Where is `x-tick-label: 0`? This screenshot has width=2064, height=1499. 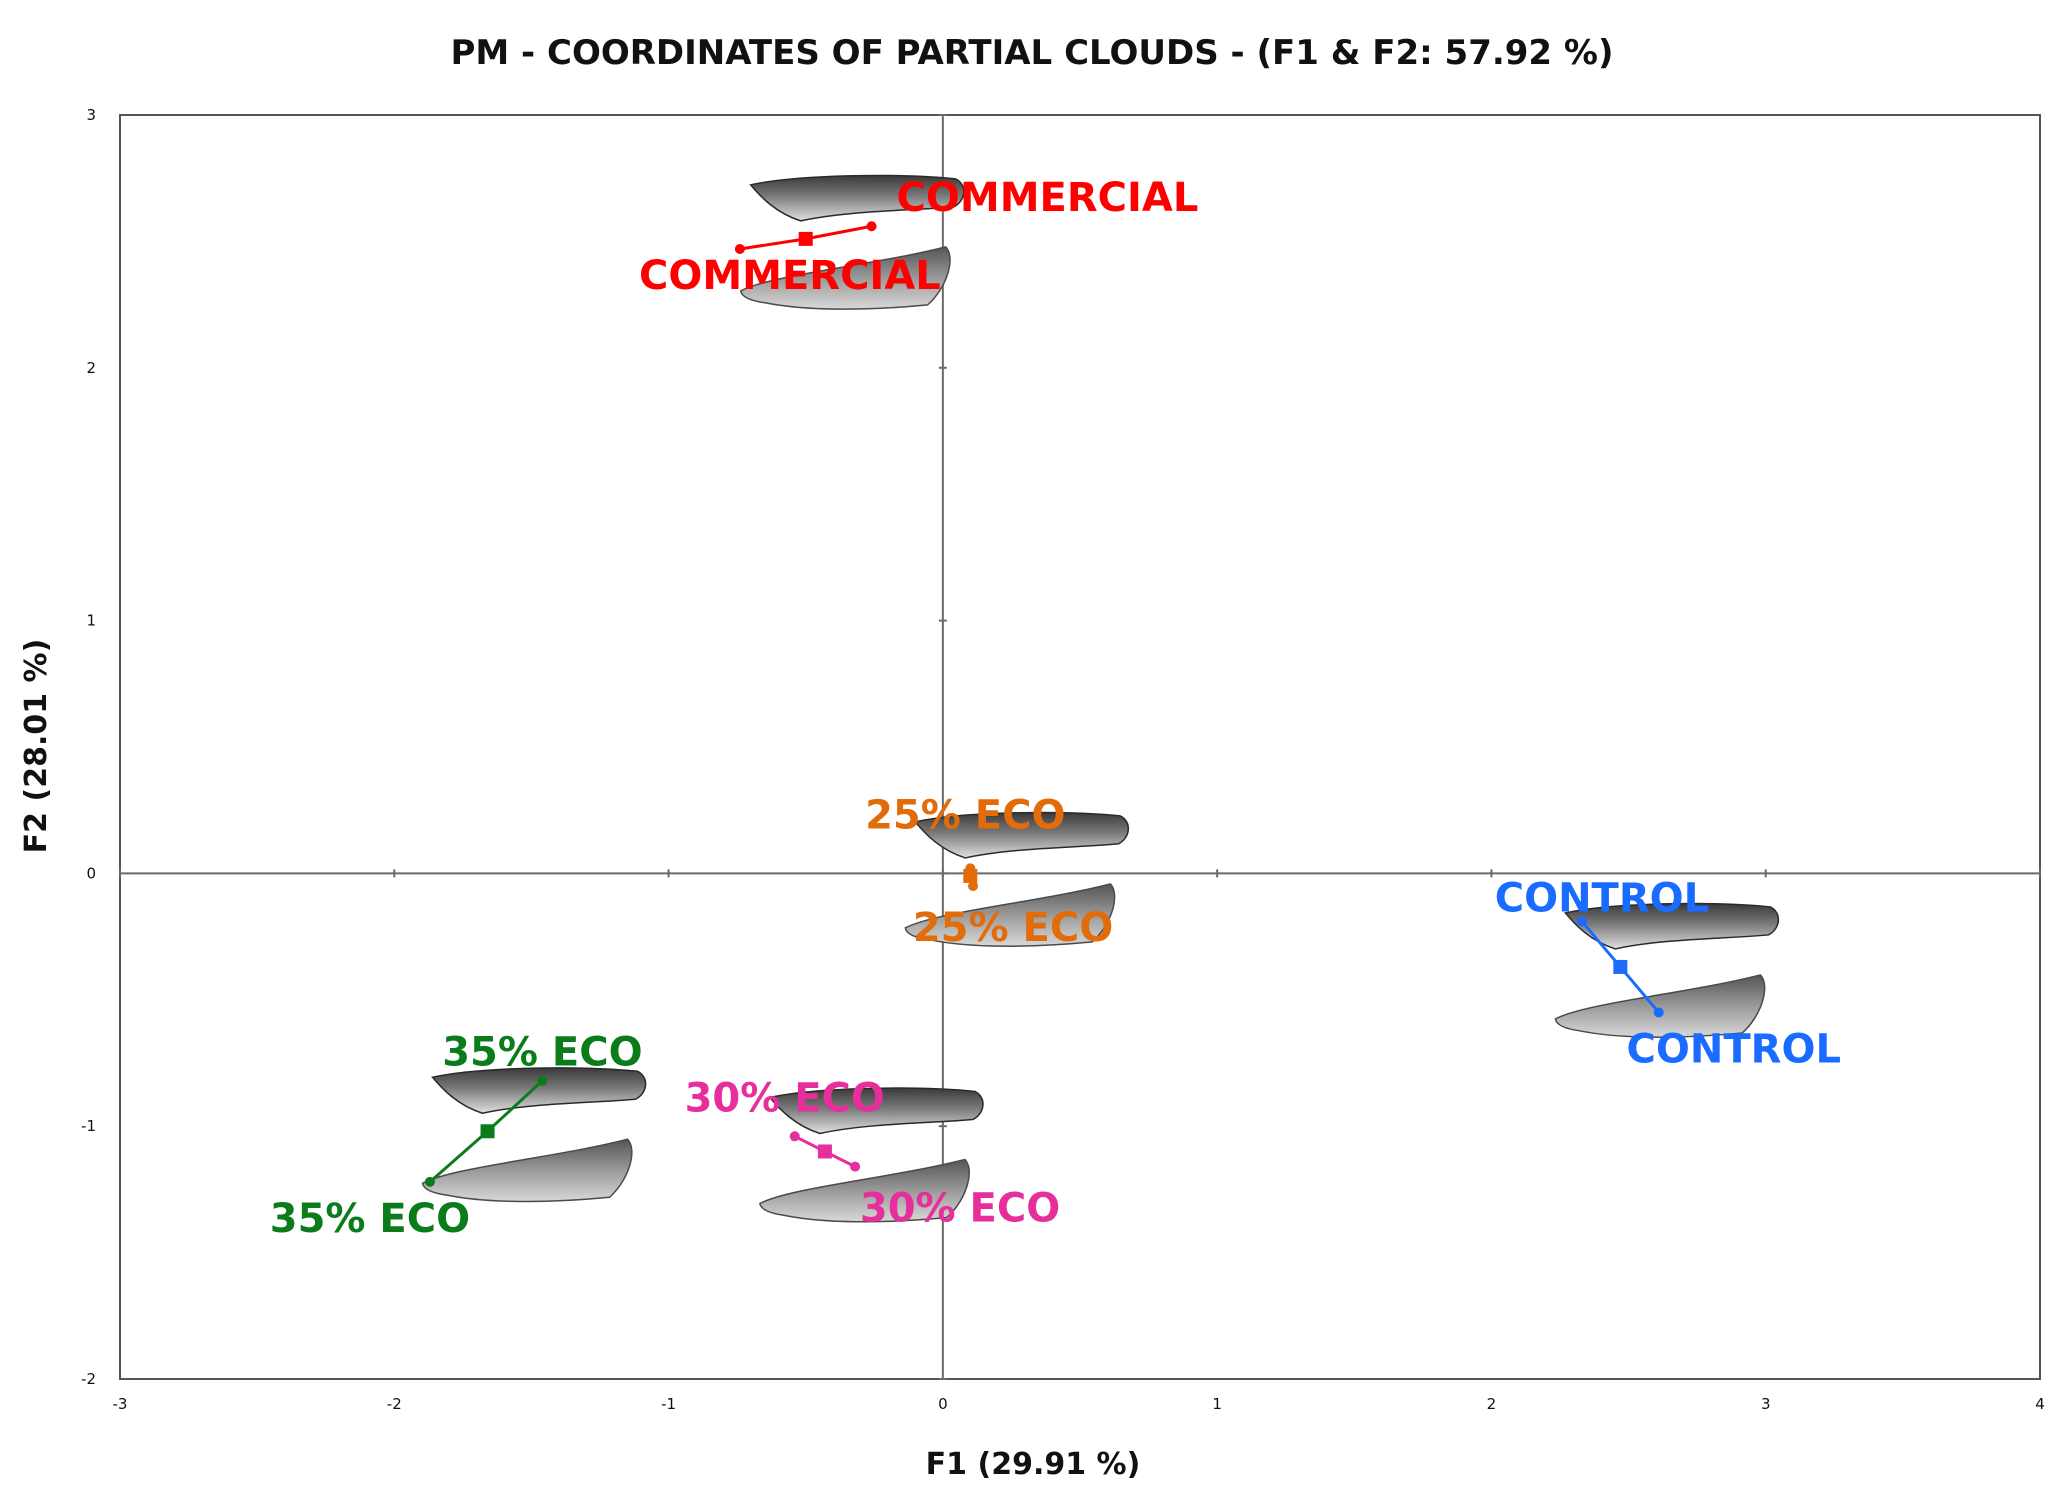
x-tick-label: 0 is located at coordinates (943, 1404).